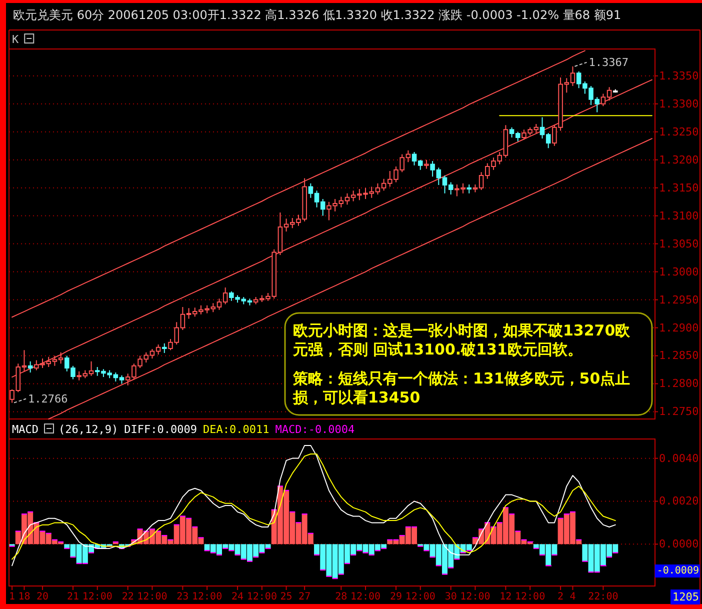 Image resolution: width=702 pixels, height=609 pixels. I want to click on y-tick-label: 1.2800, so click(679, 383).